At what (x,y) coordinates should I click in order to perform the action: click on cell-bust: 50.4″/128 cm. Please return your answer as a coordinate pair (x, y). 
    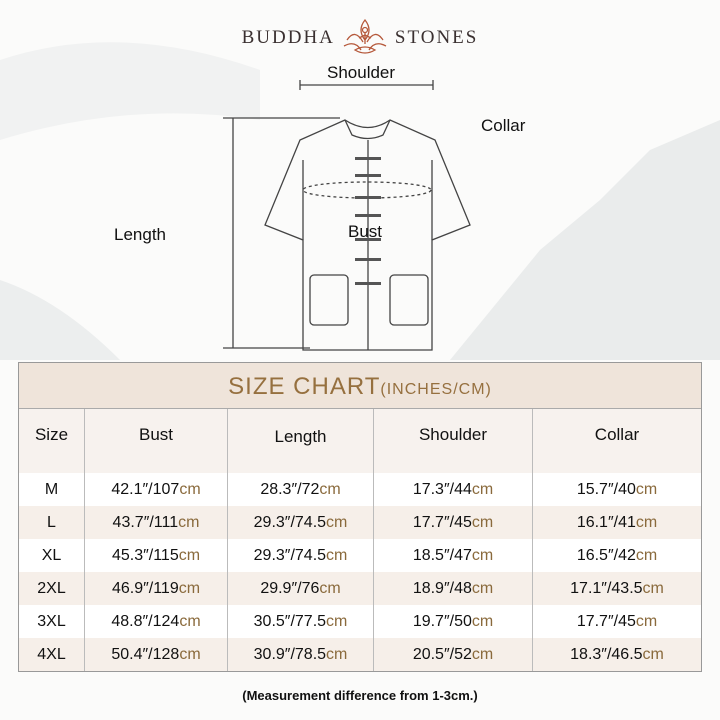
    Looking at the image, I should click on (156, 654).